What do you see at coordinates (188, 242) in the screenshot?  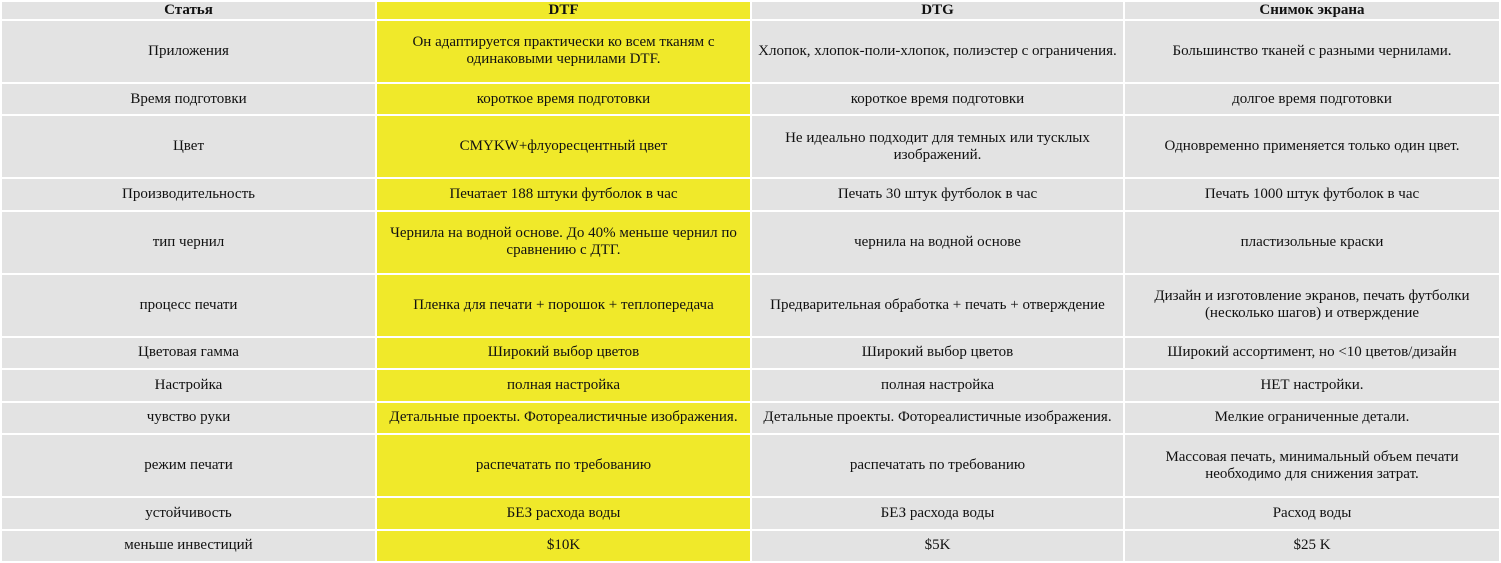 I see `row-label: тип чернил` at bounding box center [188, 242].